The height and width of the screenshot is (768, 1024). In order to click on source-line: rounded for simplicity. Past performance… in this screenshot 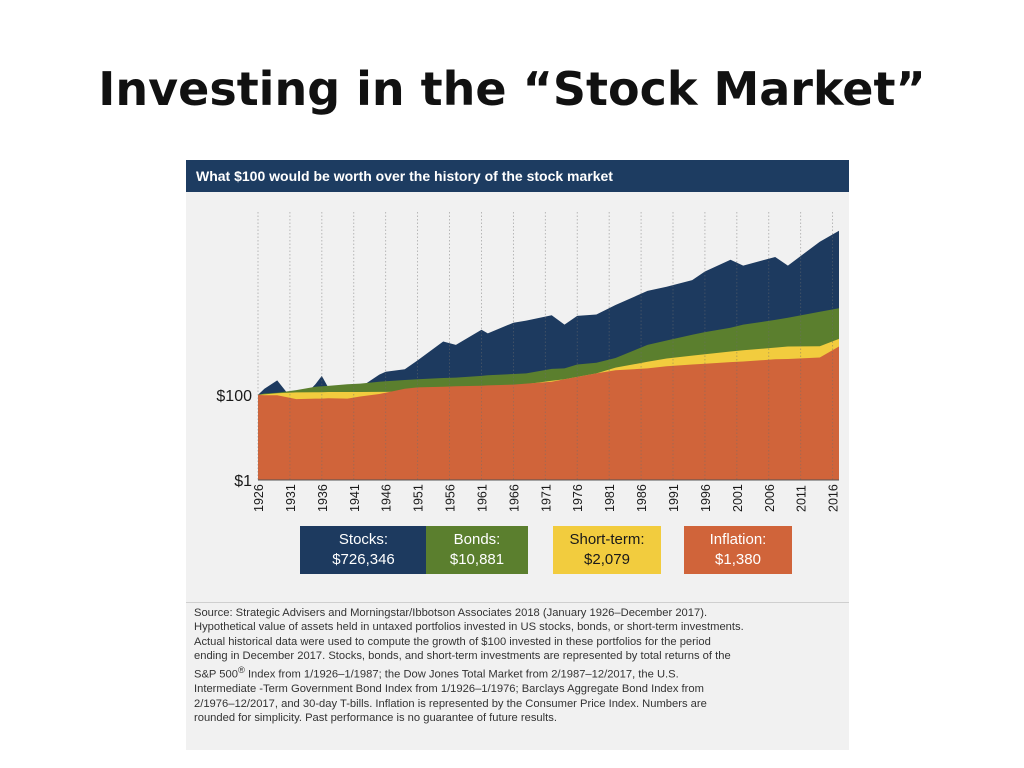, I will do `click(375, 717)`.